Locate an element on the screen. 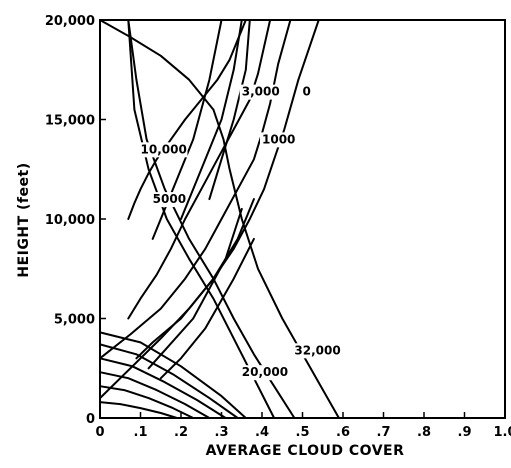 This screenshot has width=511, height=468. curve-label: 32,000 is located at coordinates (317, 350).